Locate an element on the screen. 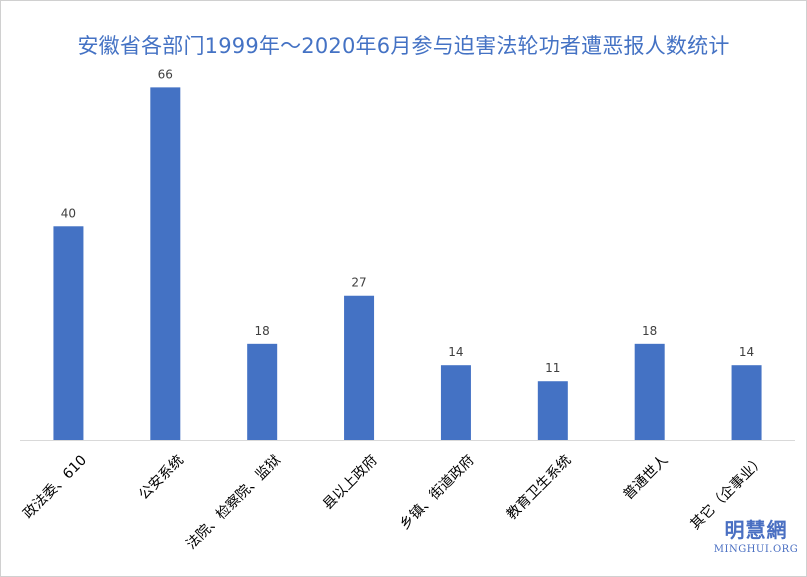 The height and width of the screenshot is (577, 807). minghui-watermark: 明慧網 MINGHUI.ORG is located at coordinates (756, 534).